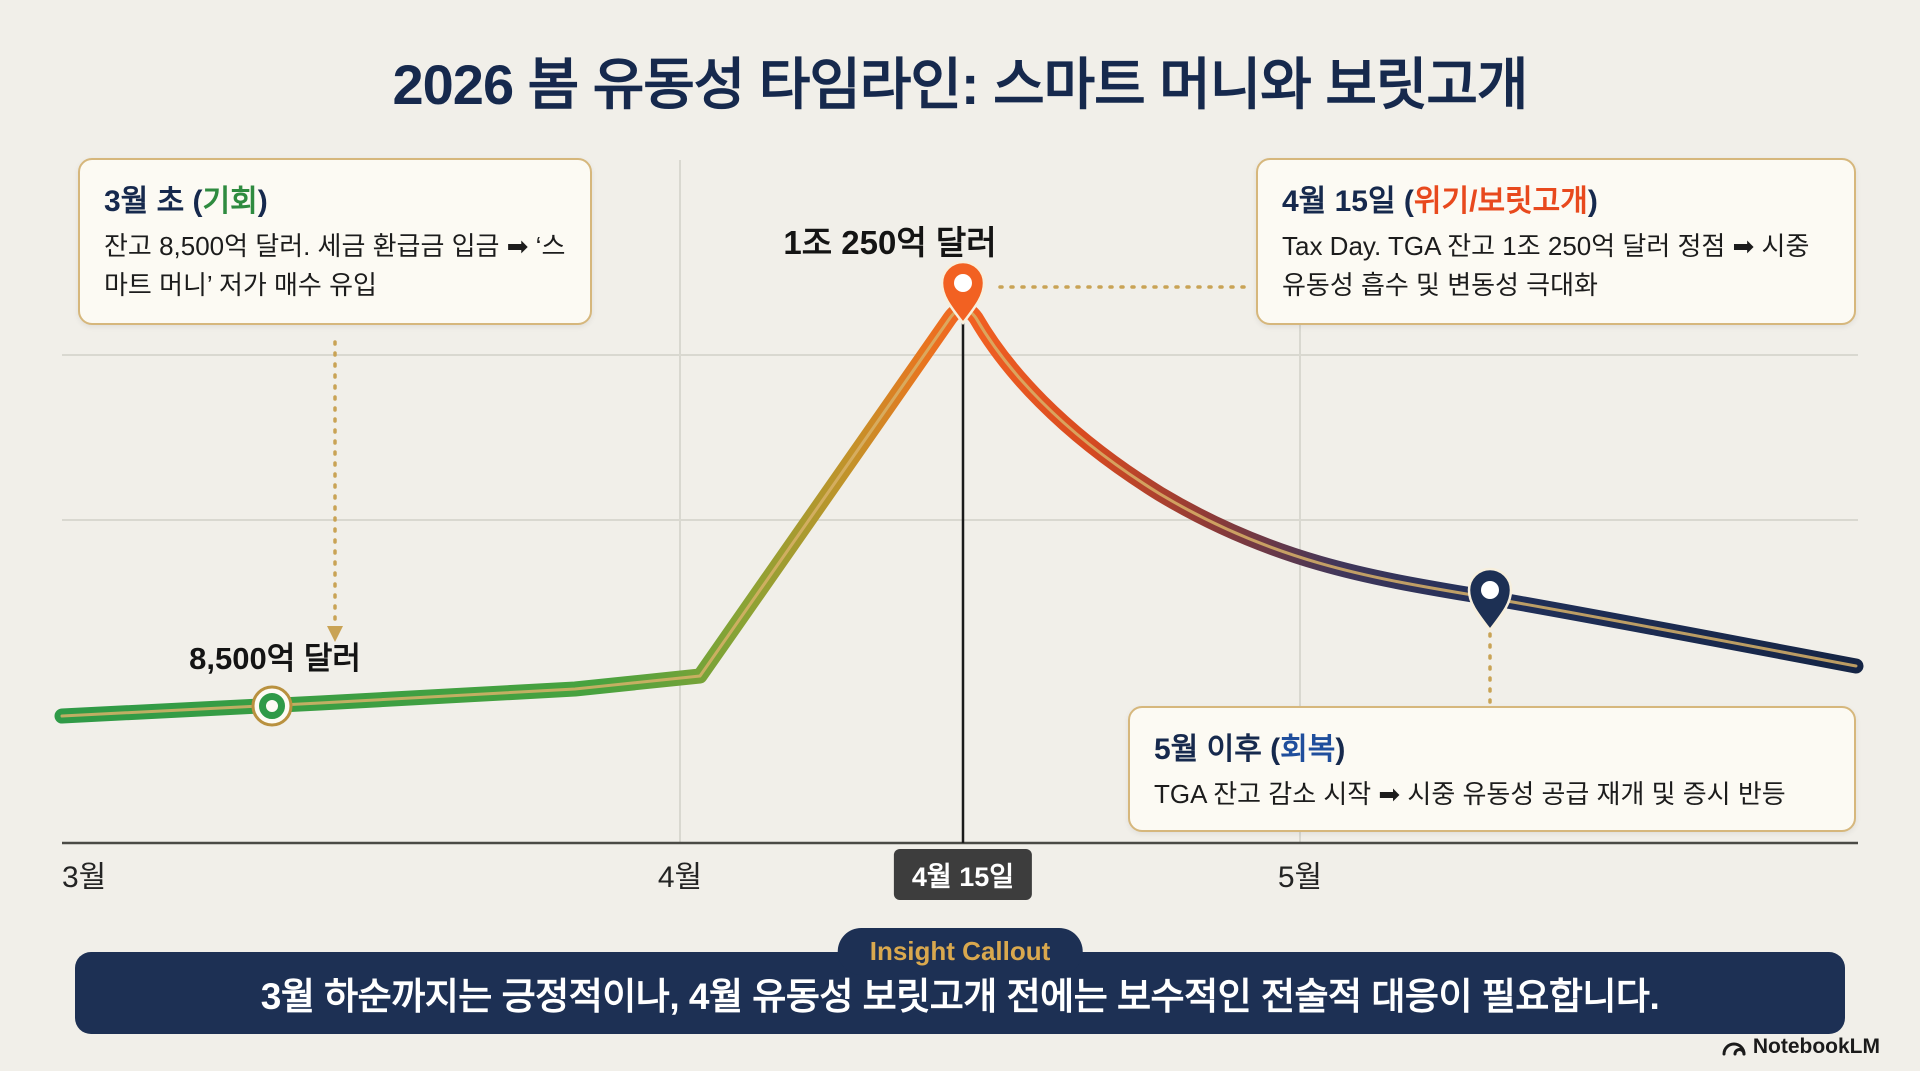  Describe the element at coordinates (1300, 877) in the screenshot. I see `axis-tick-may: 5월` at that location.